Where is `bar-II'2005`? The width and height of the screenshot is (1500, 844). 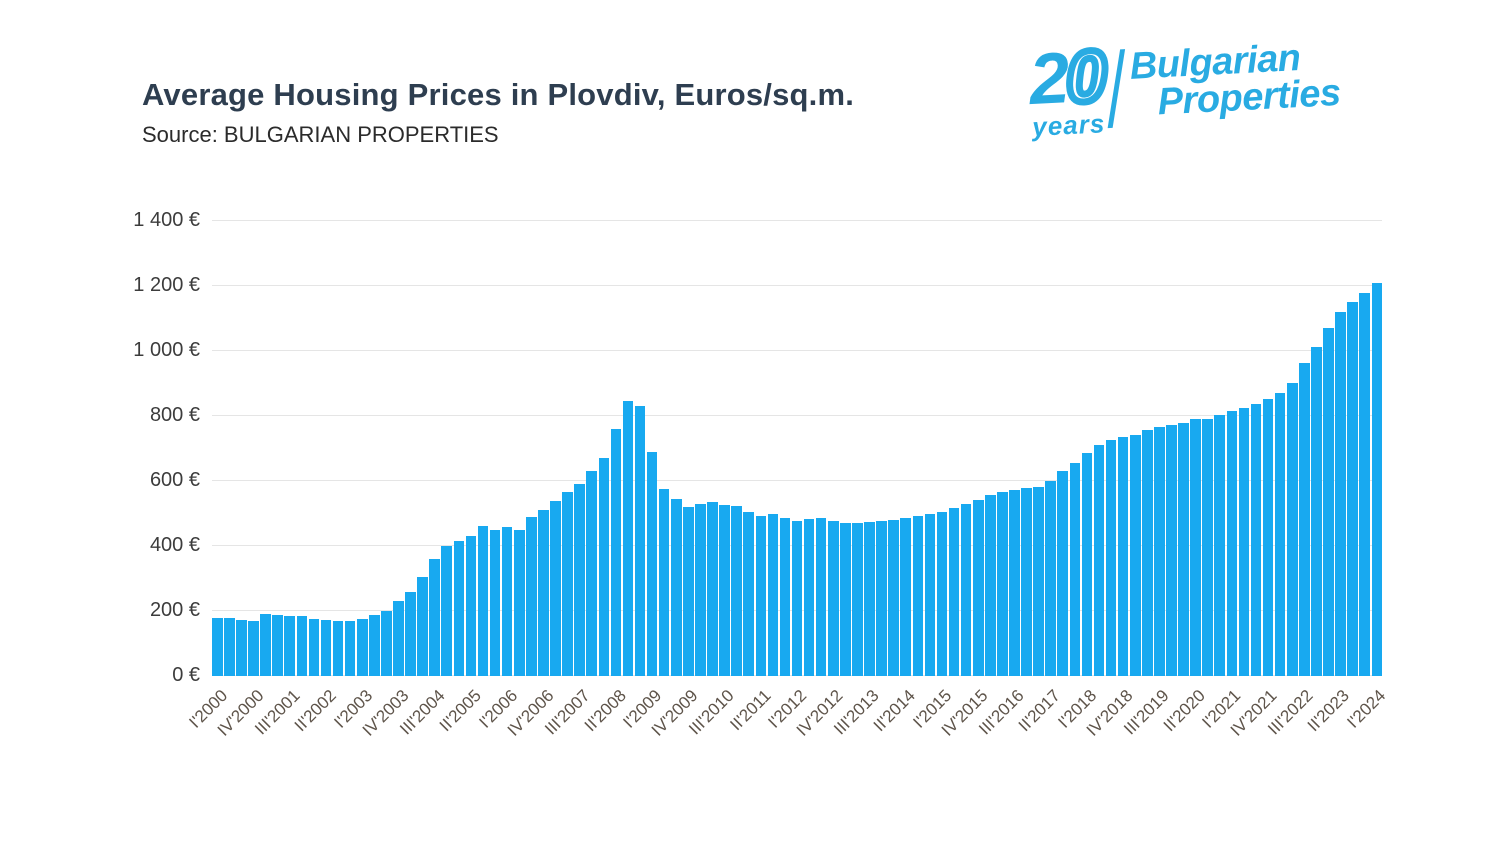
bar-II'2005 is located at coordinates (471, 605).